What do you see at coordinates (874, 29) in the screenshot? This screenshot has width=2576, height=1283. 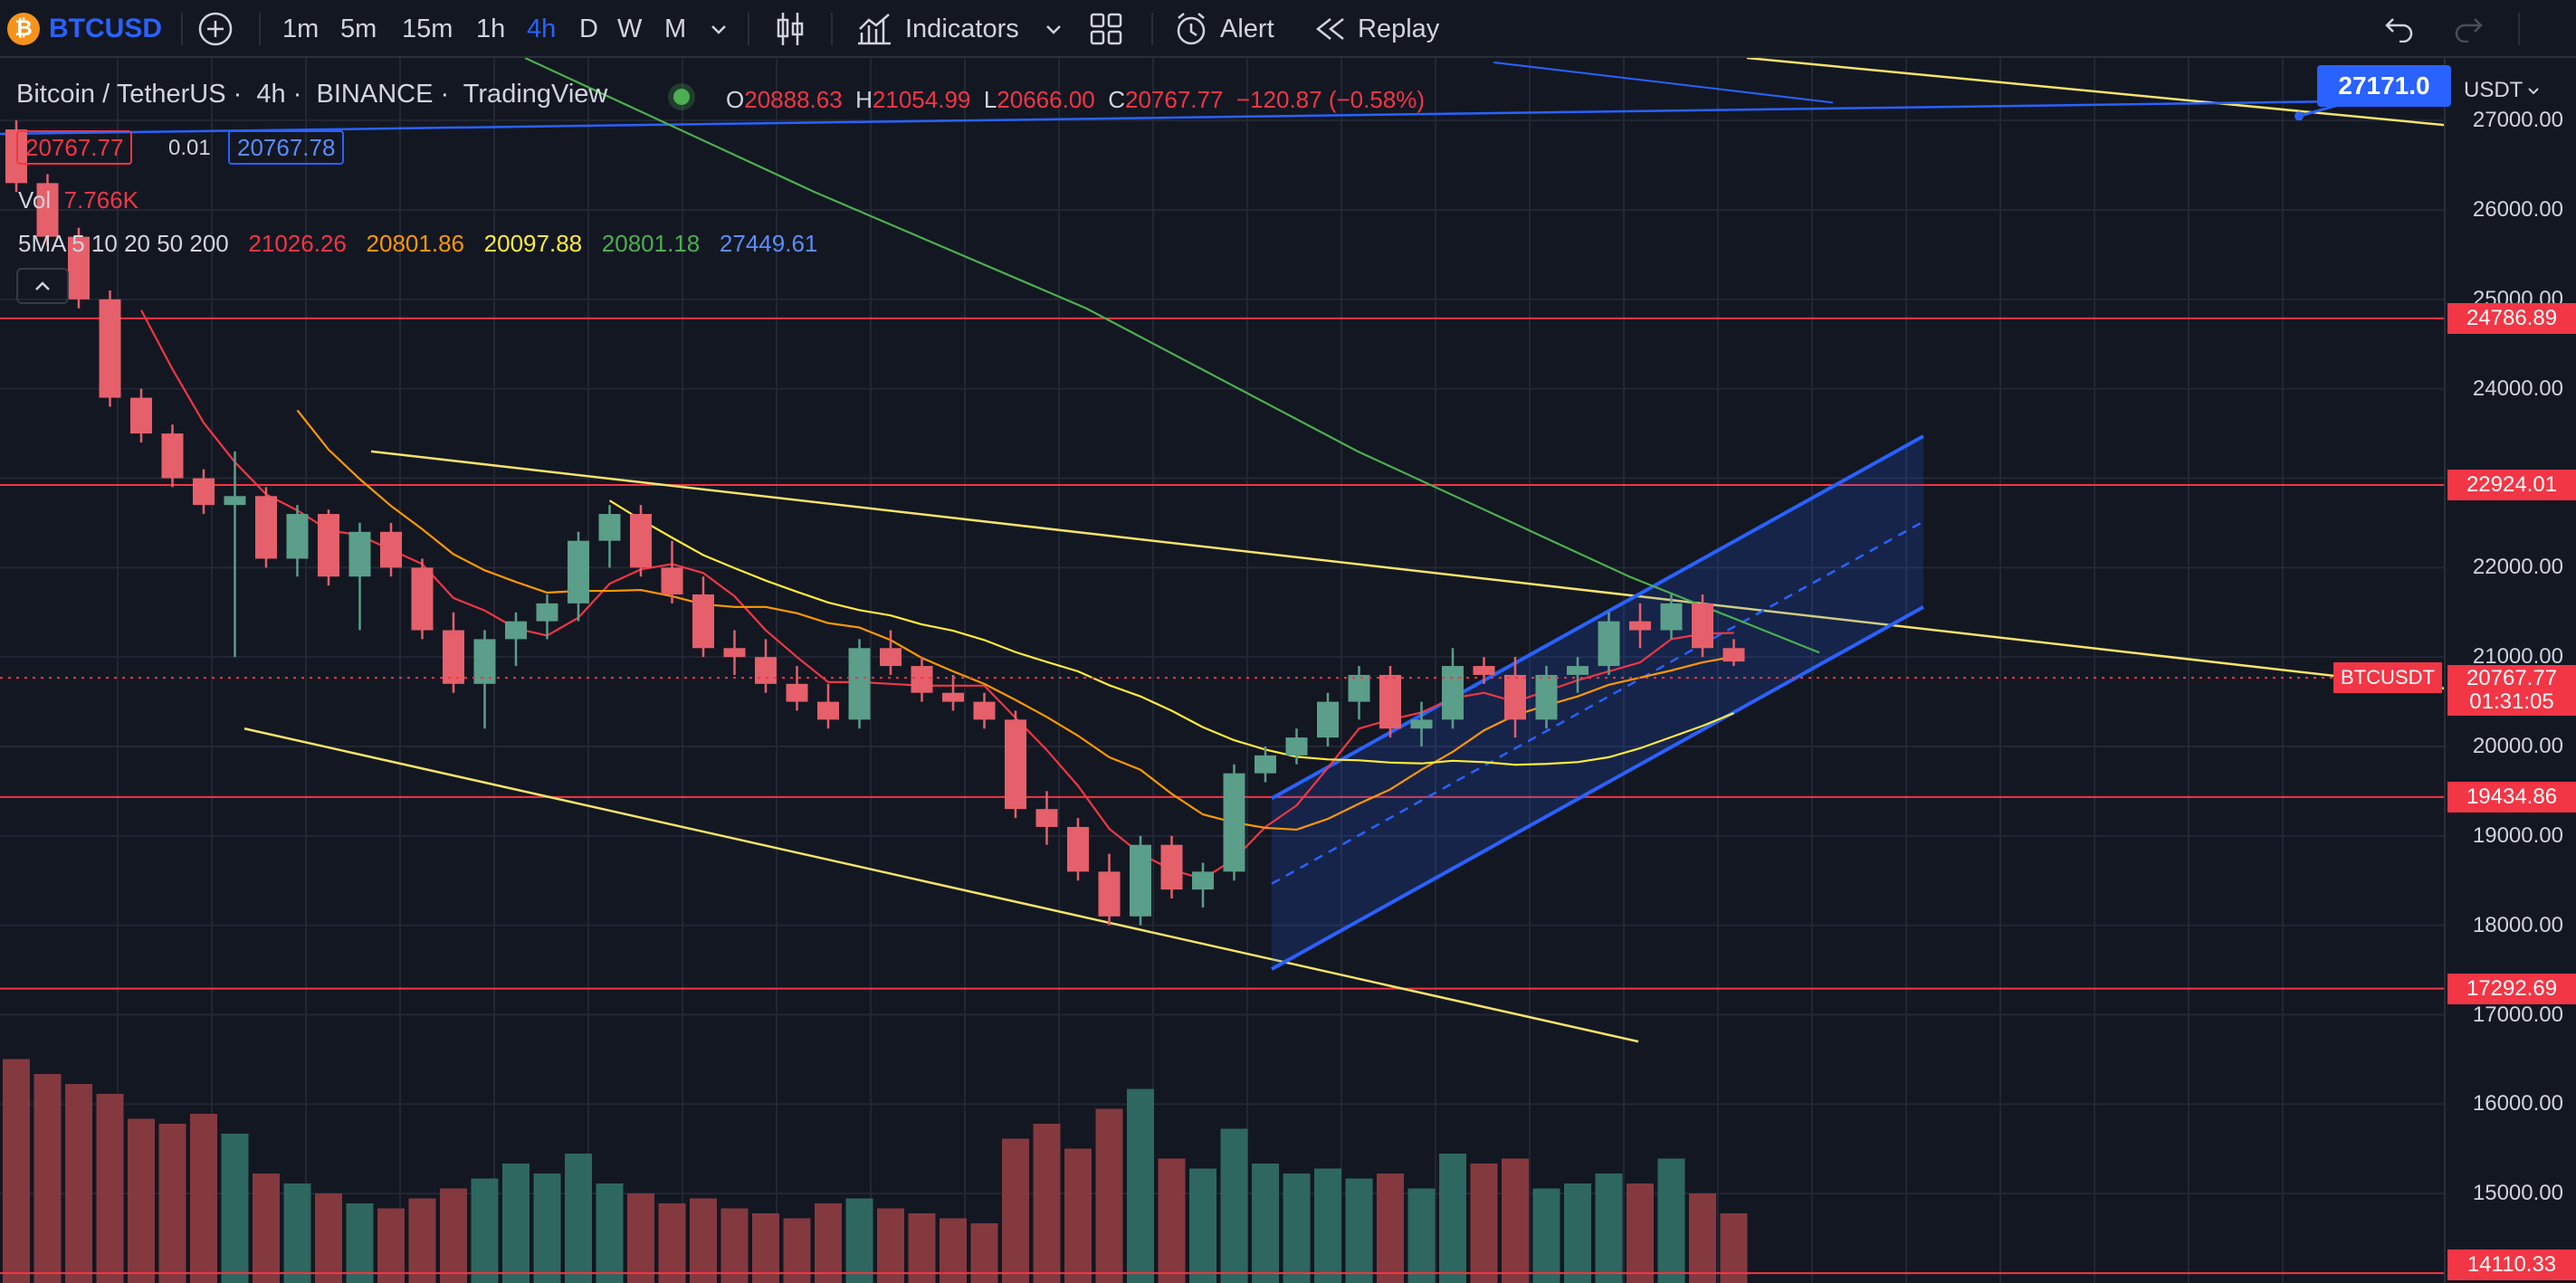 I see `indicators-icon` at bounding box center [874, 29].